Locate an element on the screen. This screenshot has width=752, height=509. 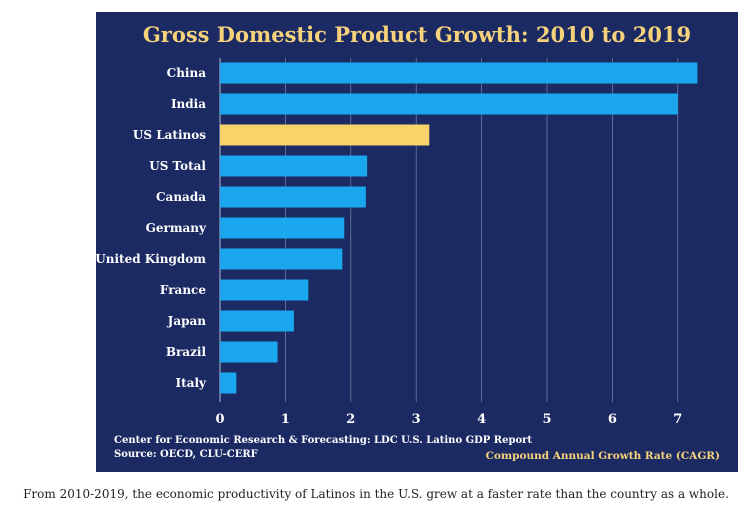
x-tick-label: 0 is located at coordinates (219, 419).